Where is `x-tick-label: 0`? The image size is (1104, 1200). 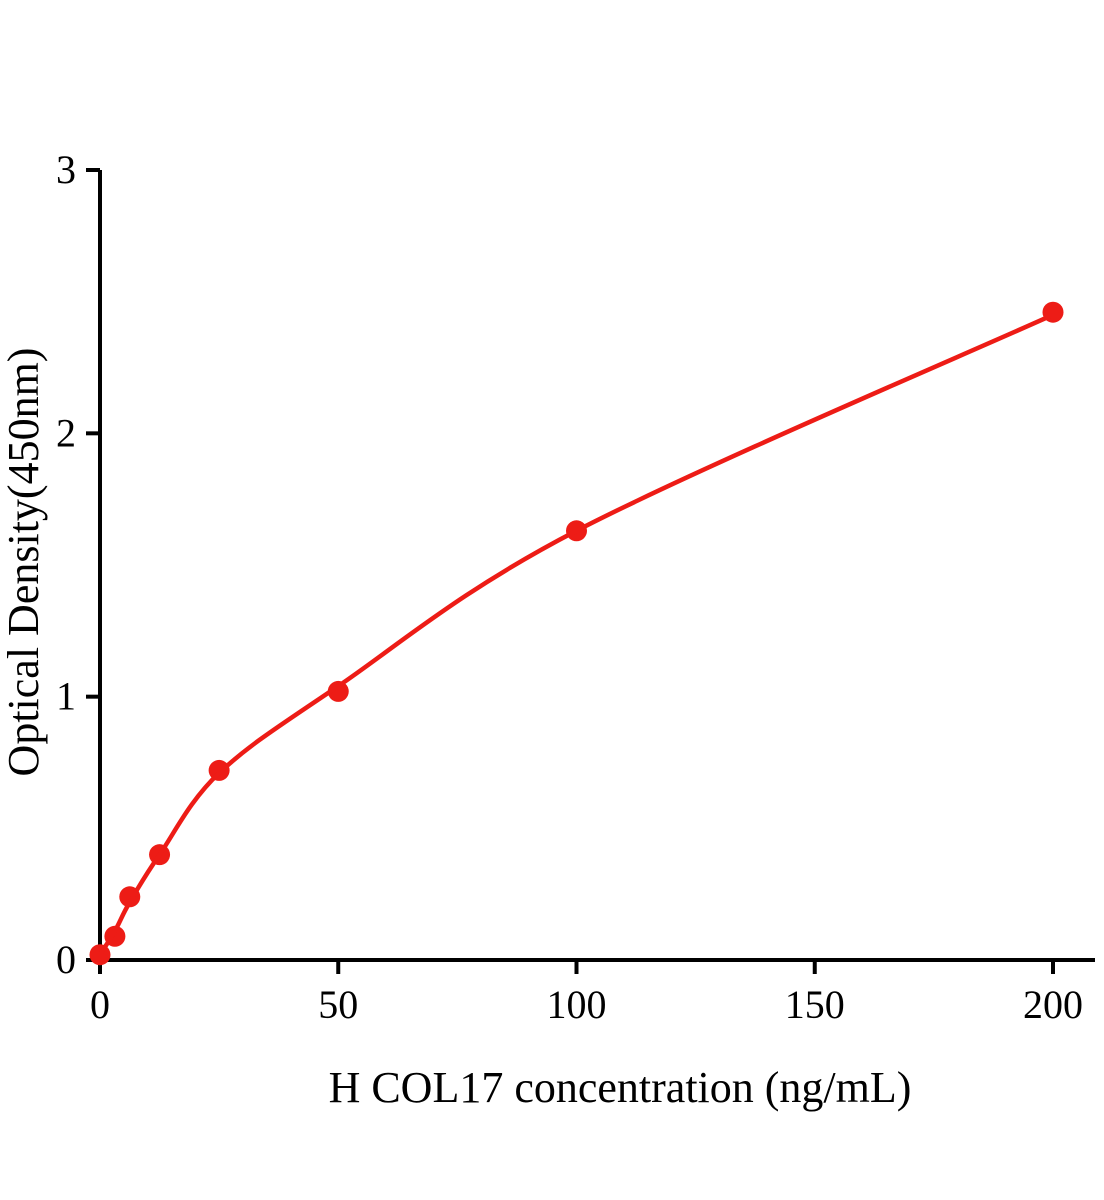 x-tick-label: 0 is located at coordinates (100, 1004).